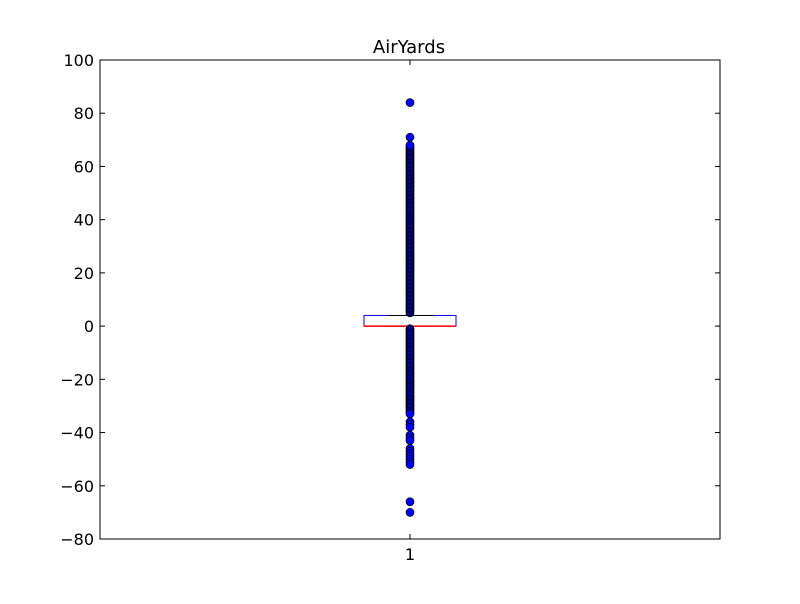 Image resolution: width=800 pixels, height=604 pixels. I want to click on y-tick-label: −20, so click(77, 379).